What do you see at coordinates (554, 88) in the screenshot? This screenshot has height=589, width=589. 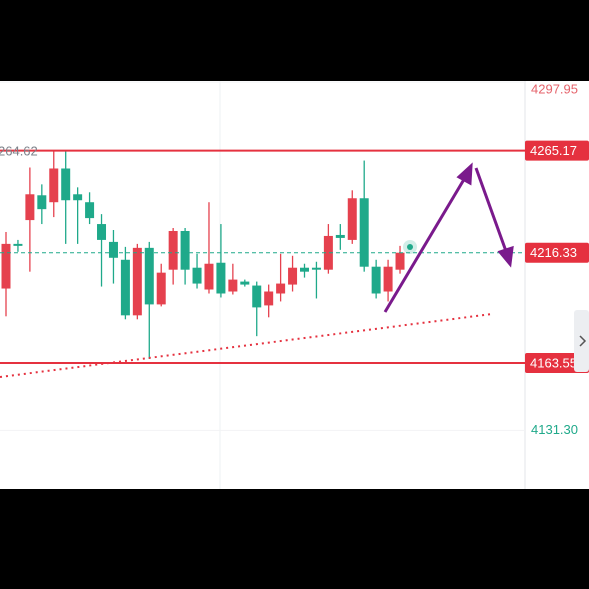 I see `y-tick-label: 4297.95` at bounding box center [554, 88].